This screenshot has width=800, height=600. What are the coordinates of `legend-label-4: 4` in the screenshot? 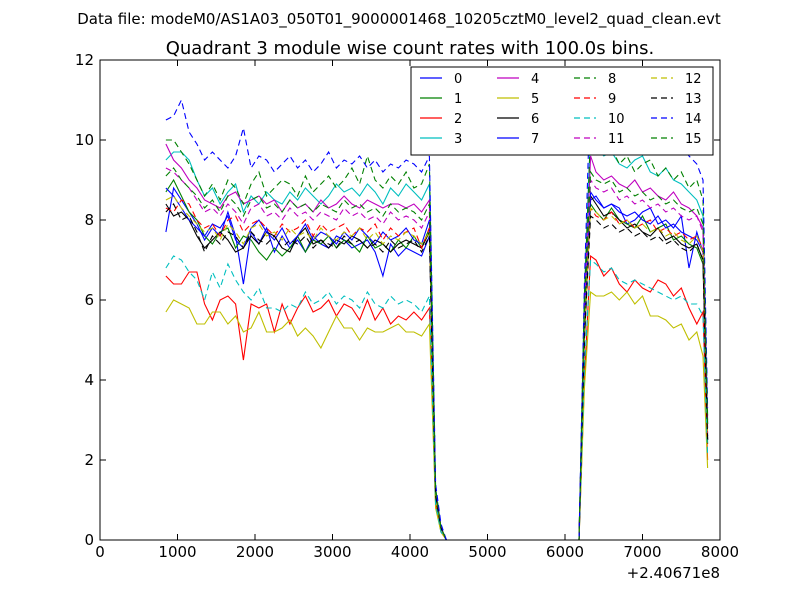 It's located at (535, 79).